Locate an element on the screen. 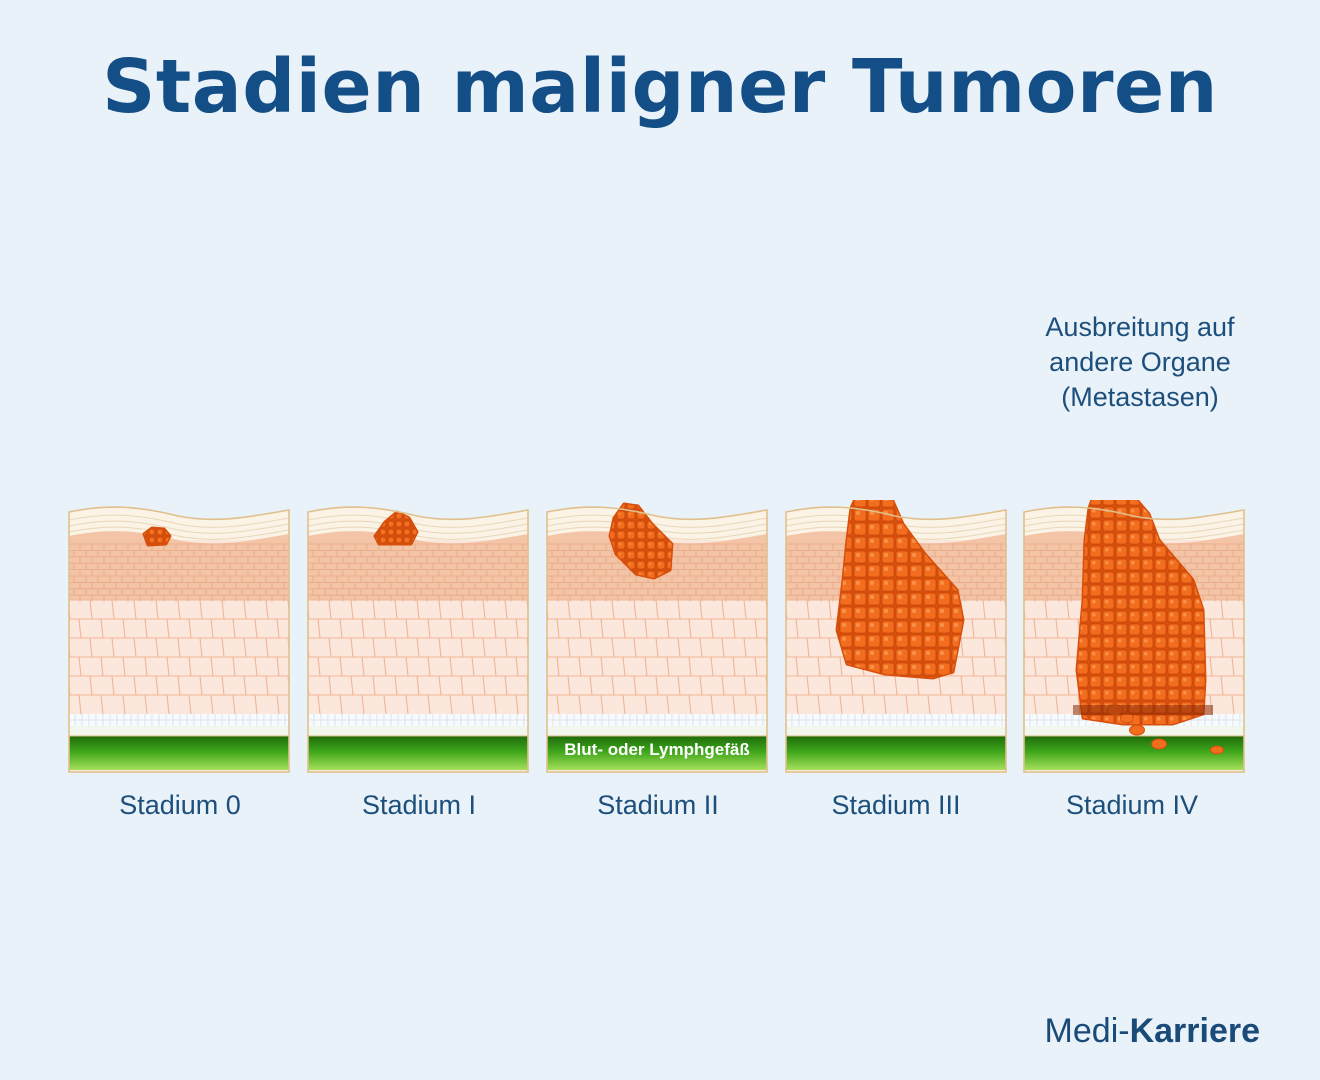  stage-4-label: Stadium IV is located at coordinates (1132, 805).